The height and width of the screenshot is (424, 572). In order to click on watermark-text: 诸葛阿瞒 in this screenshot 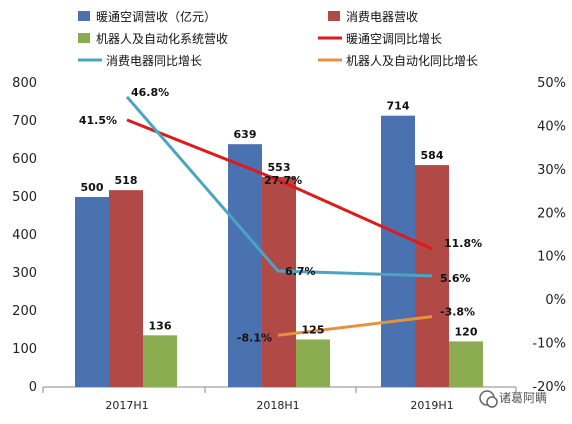, I will do `click(523, 398)`.